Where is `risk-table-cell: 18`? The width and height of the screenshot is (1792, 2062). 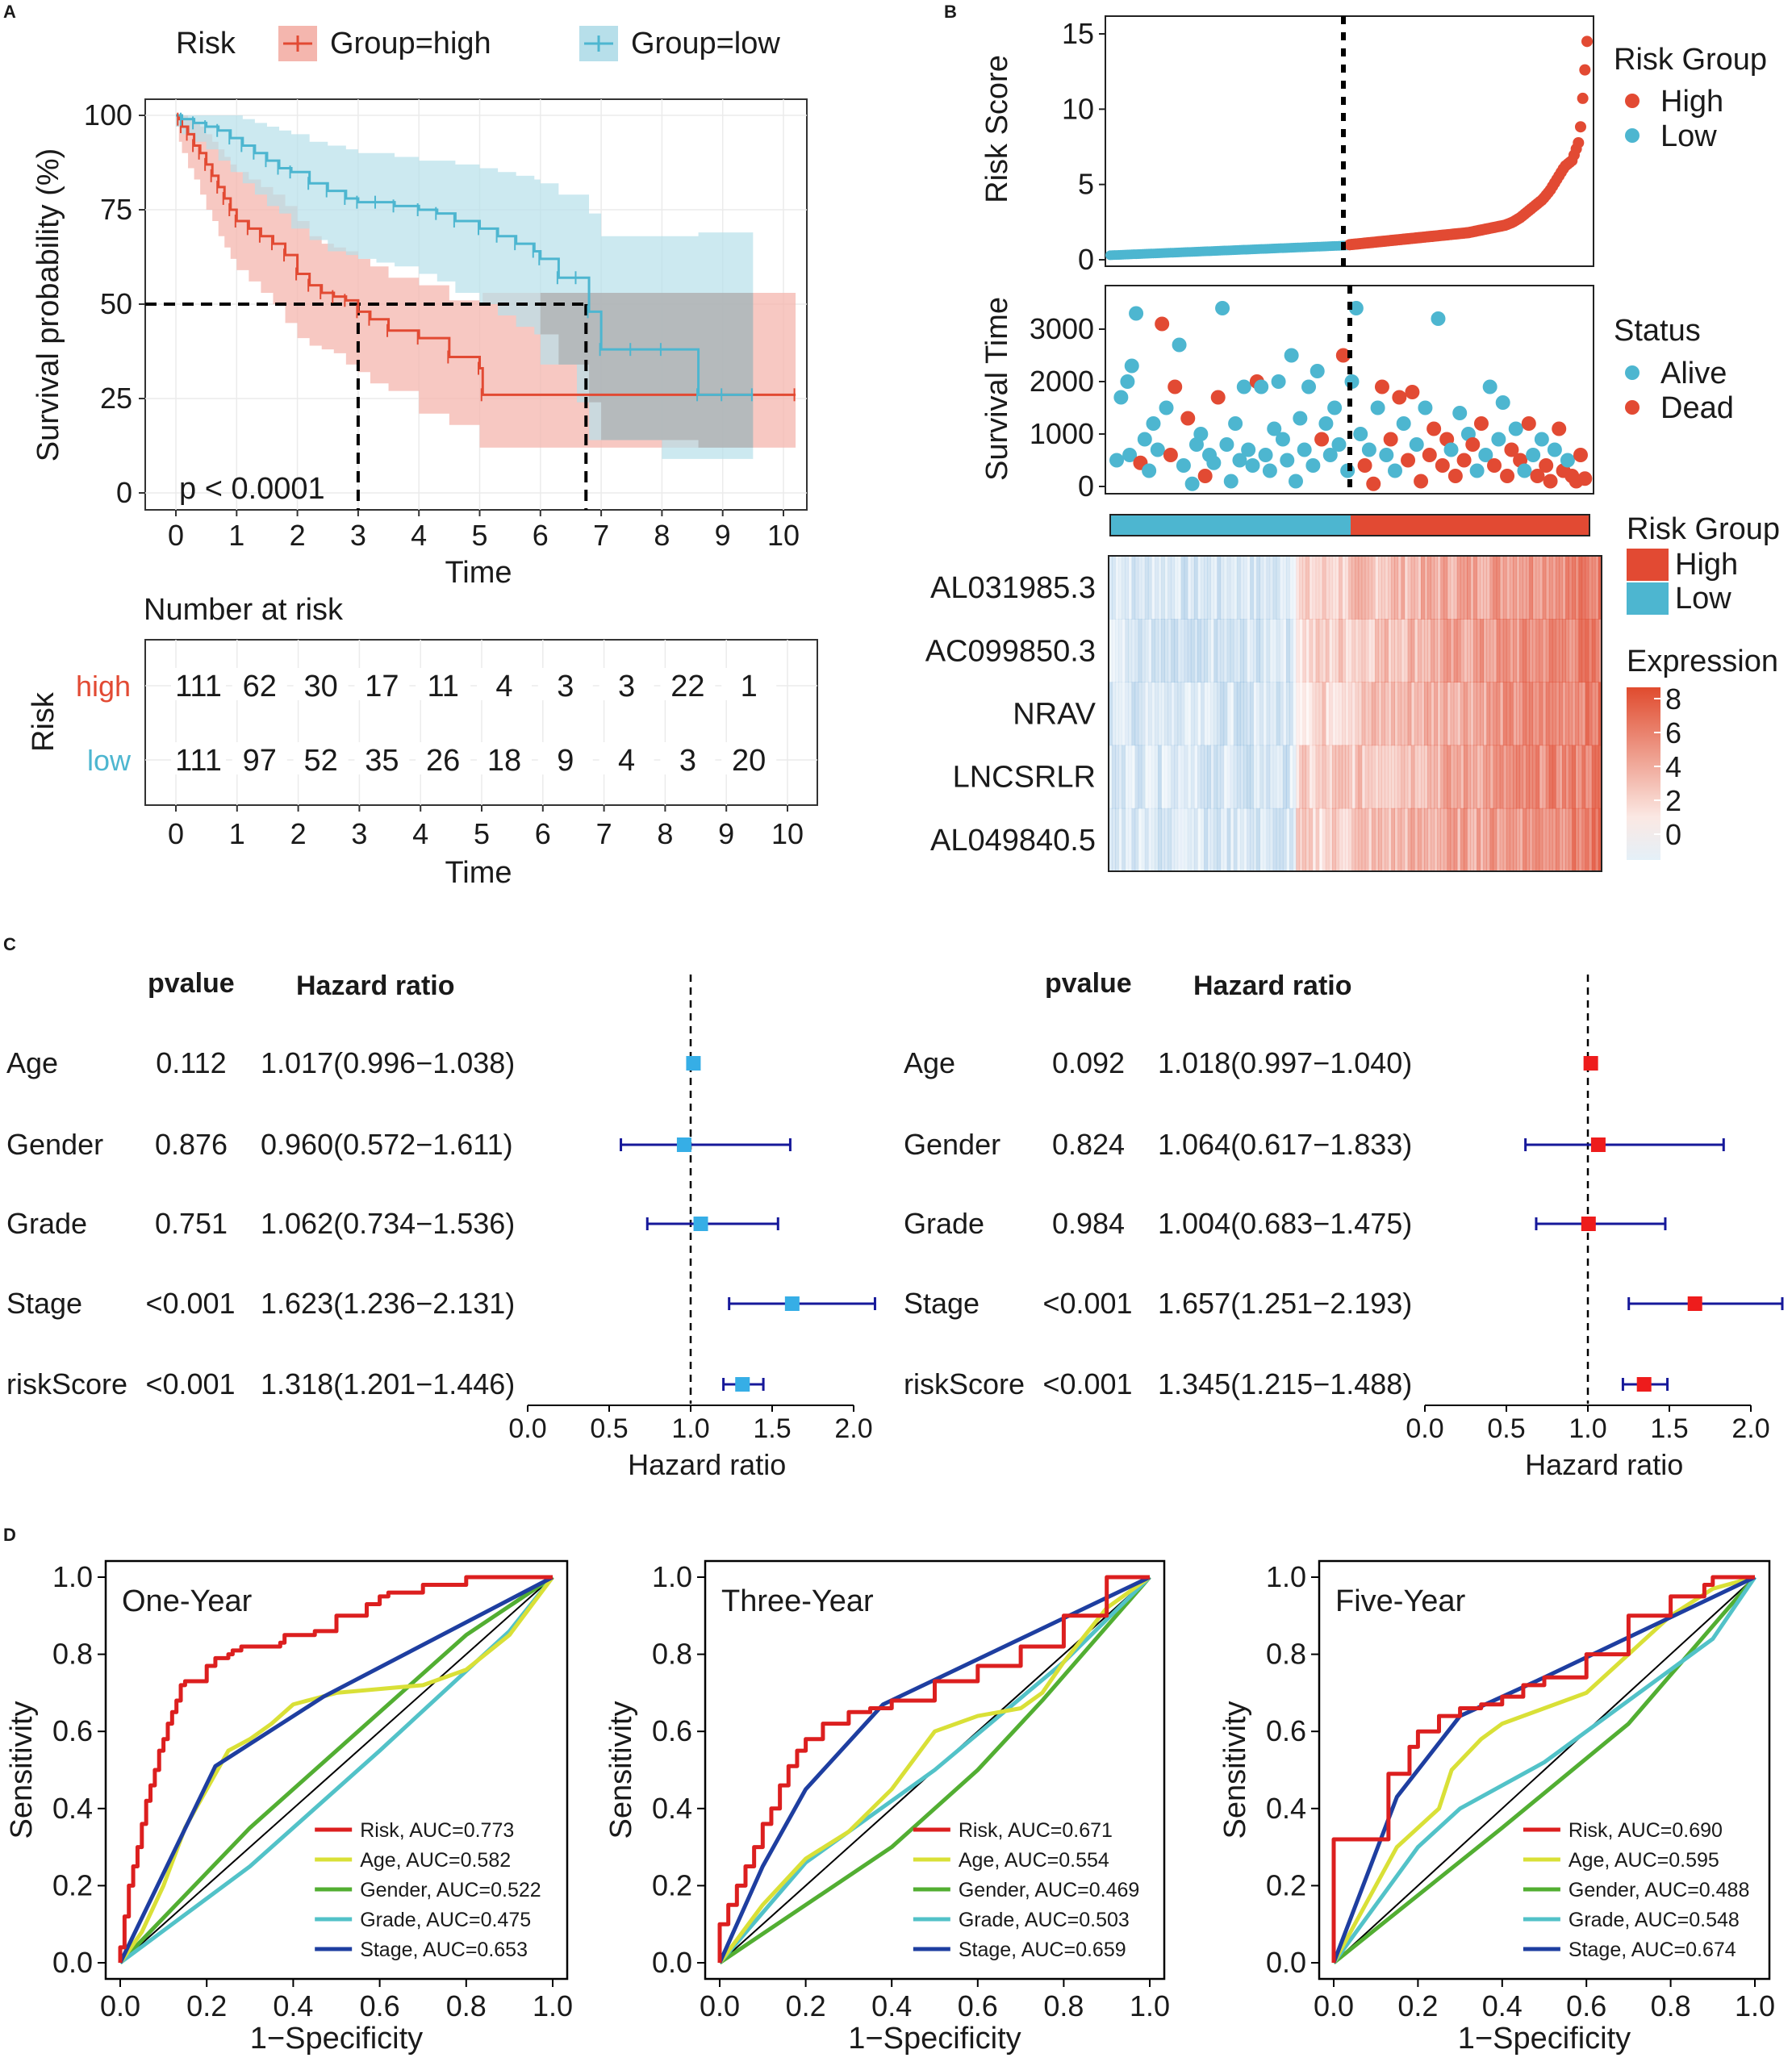 risk-table-cell: 18 is located at coordinates (504, 761).